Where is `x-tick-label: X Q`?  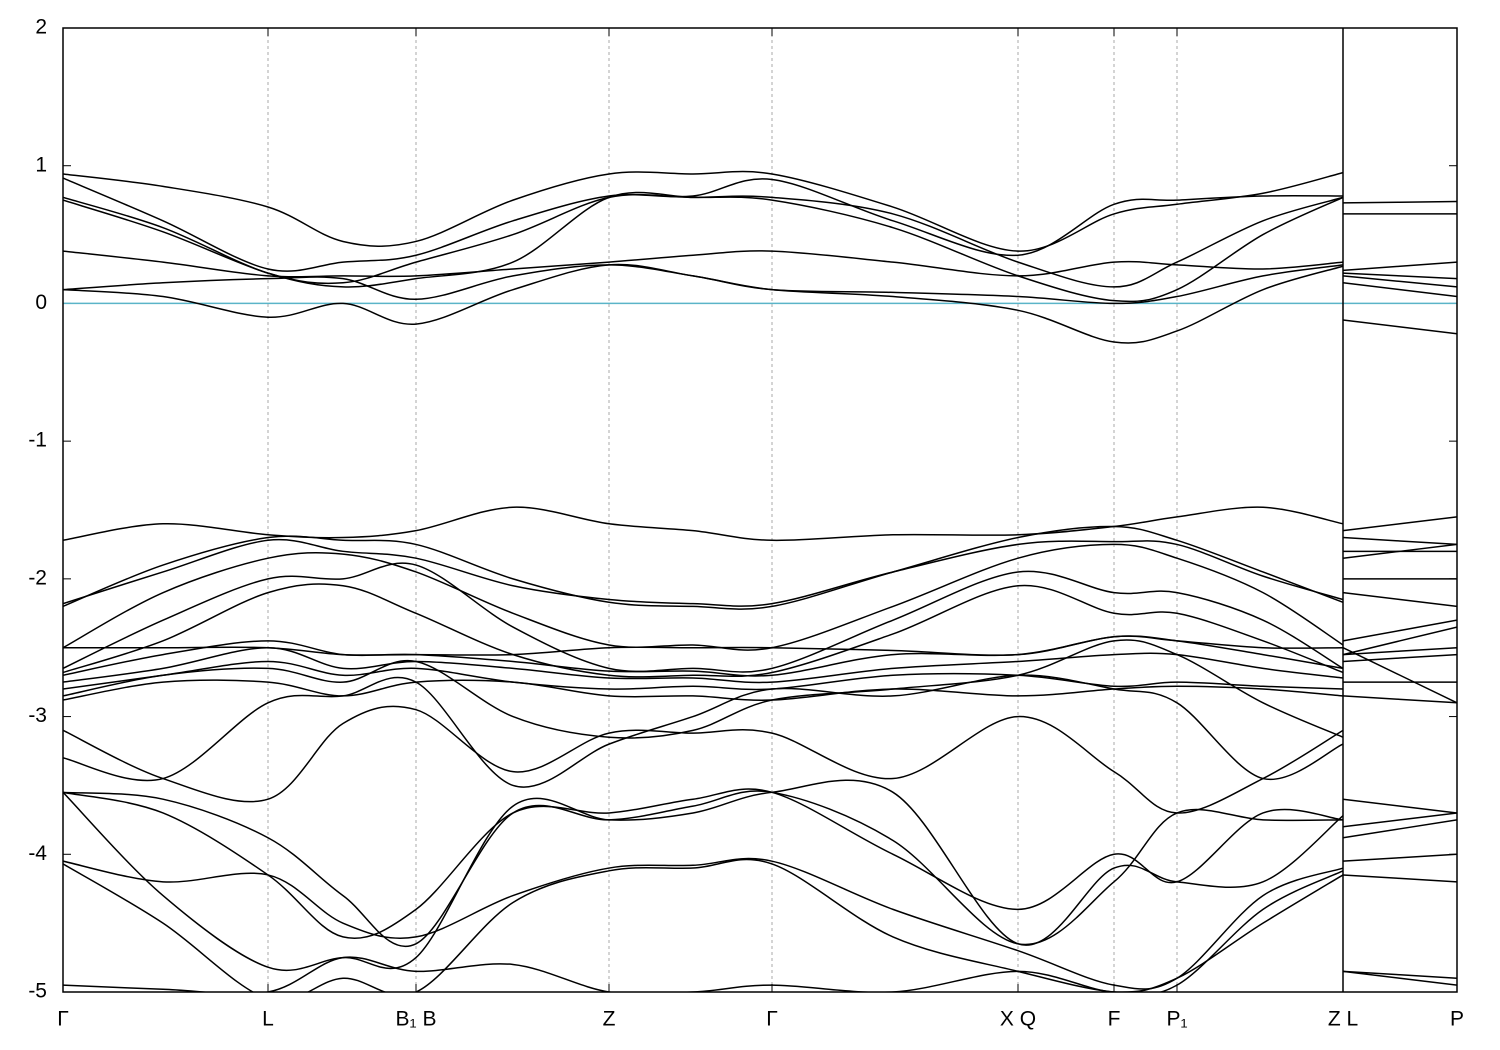 x-tick-label: X Q is located at coordinates (1018, 1019).